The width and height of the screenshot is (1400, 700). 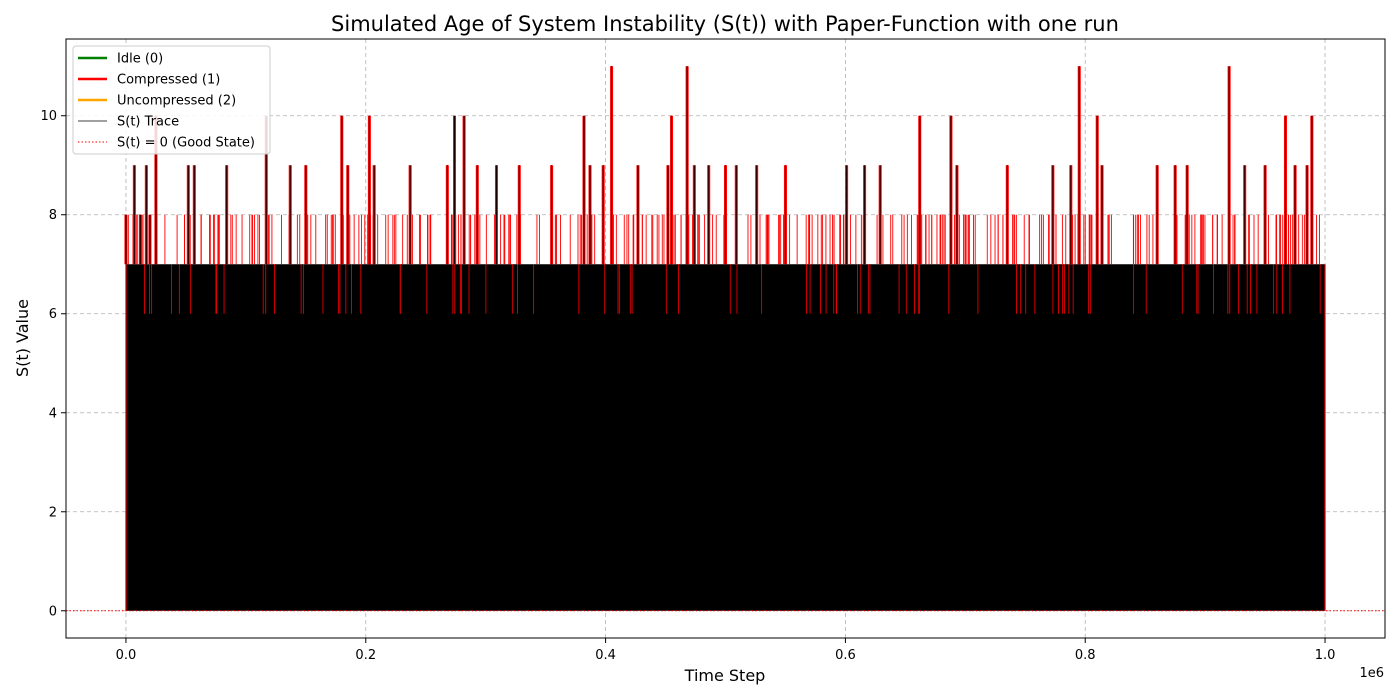 I want to click on x-offset-label: 1e6, so click(x=1371, y=673).